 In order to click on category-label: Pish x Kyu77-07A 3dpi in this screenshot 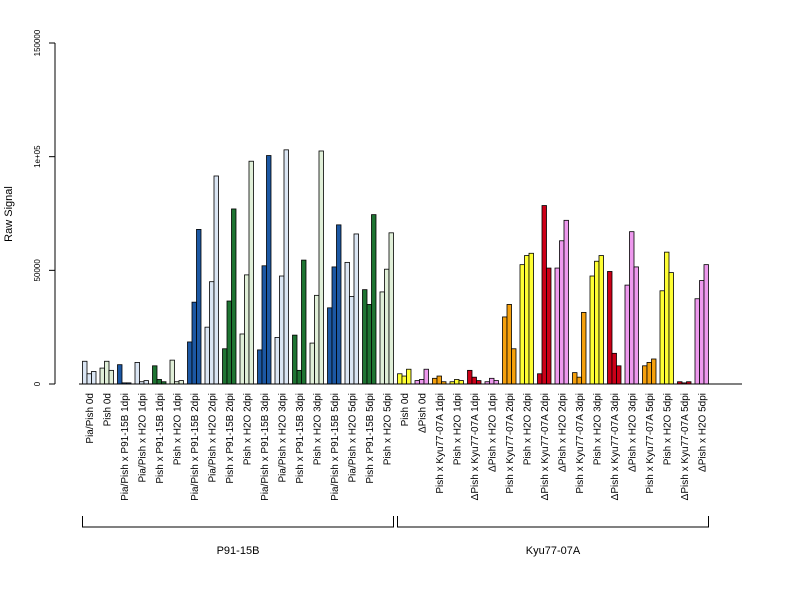, I will do `click(580, 443)`.